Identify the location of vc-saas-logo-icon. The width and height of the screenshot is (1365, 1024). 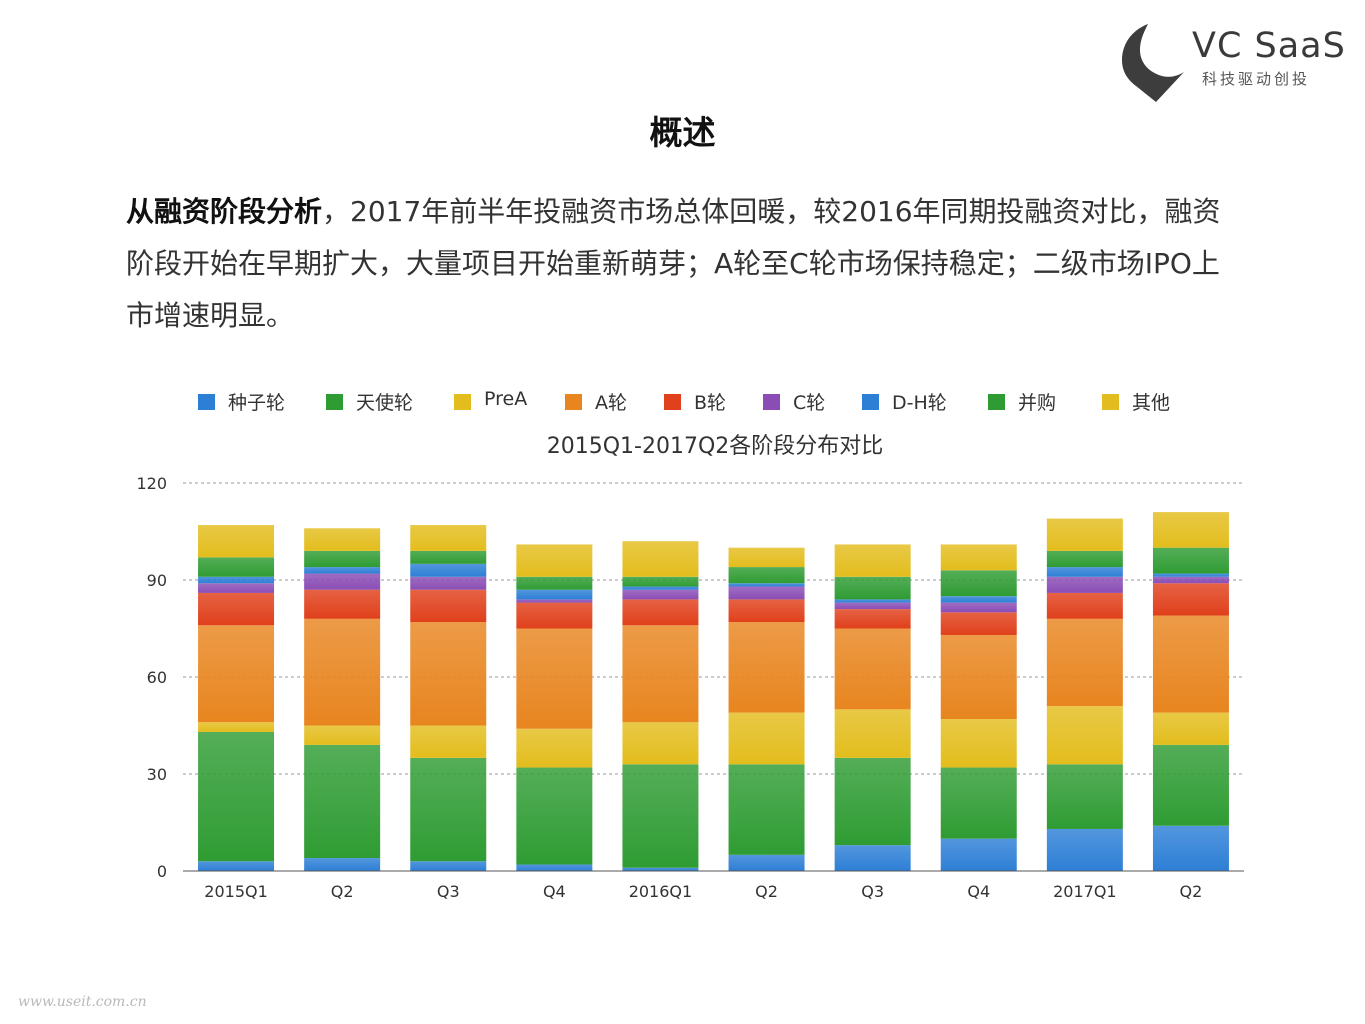
(1153, 63).